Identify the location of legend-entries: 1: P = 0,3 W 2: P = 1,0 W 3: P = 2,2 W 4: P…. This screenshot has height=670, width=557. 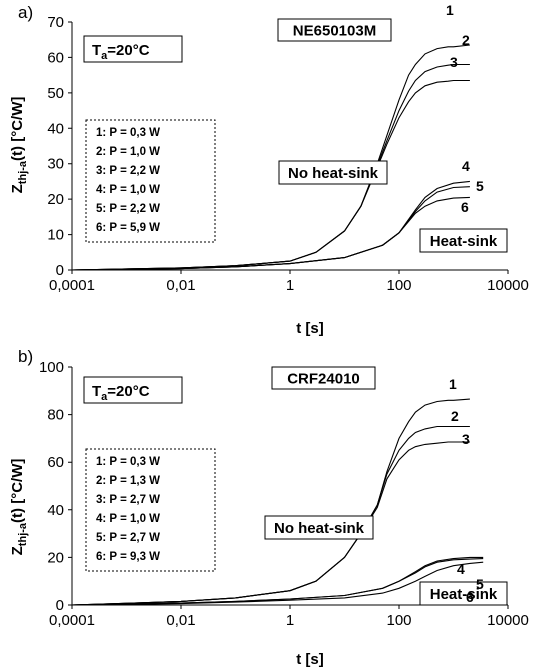
(128, 180).